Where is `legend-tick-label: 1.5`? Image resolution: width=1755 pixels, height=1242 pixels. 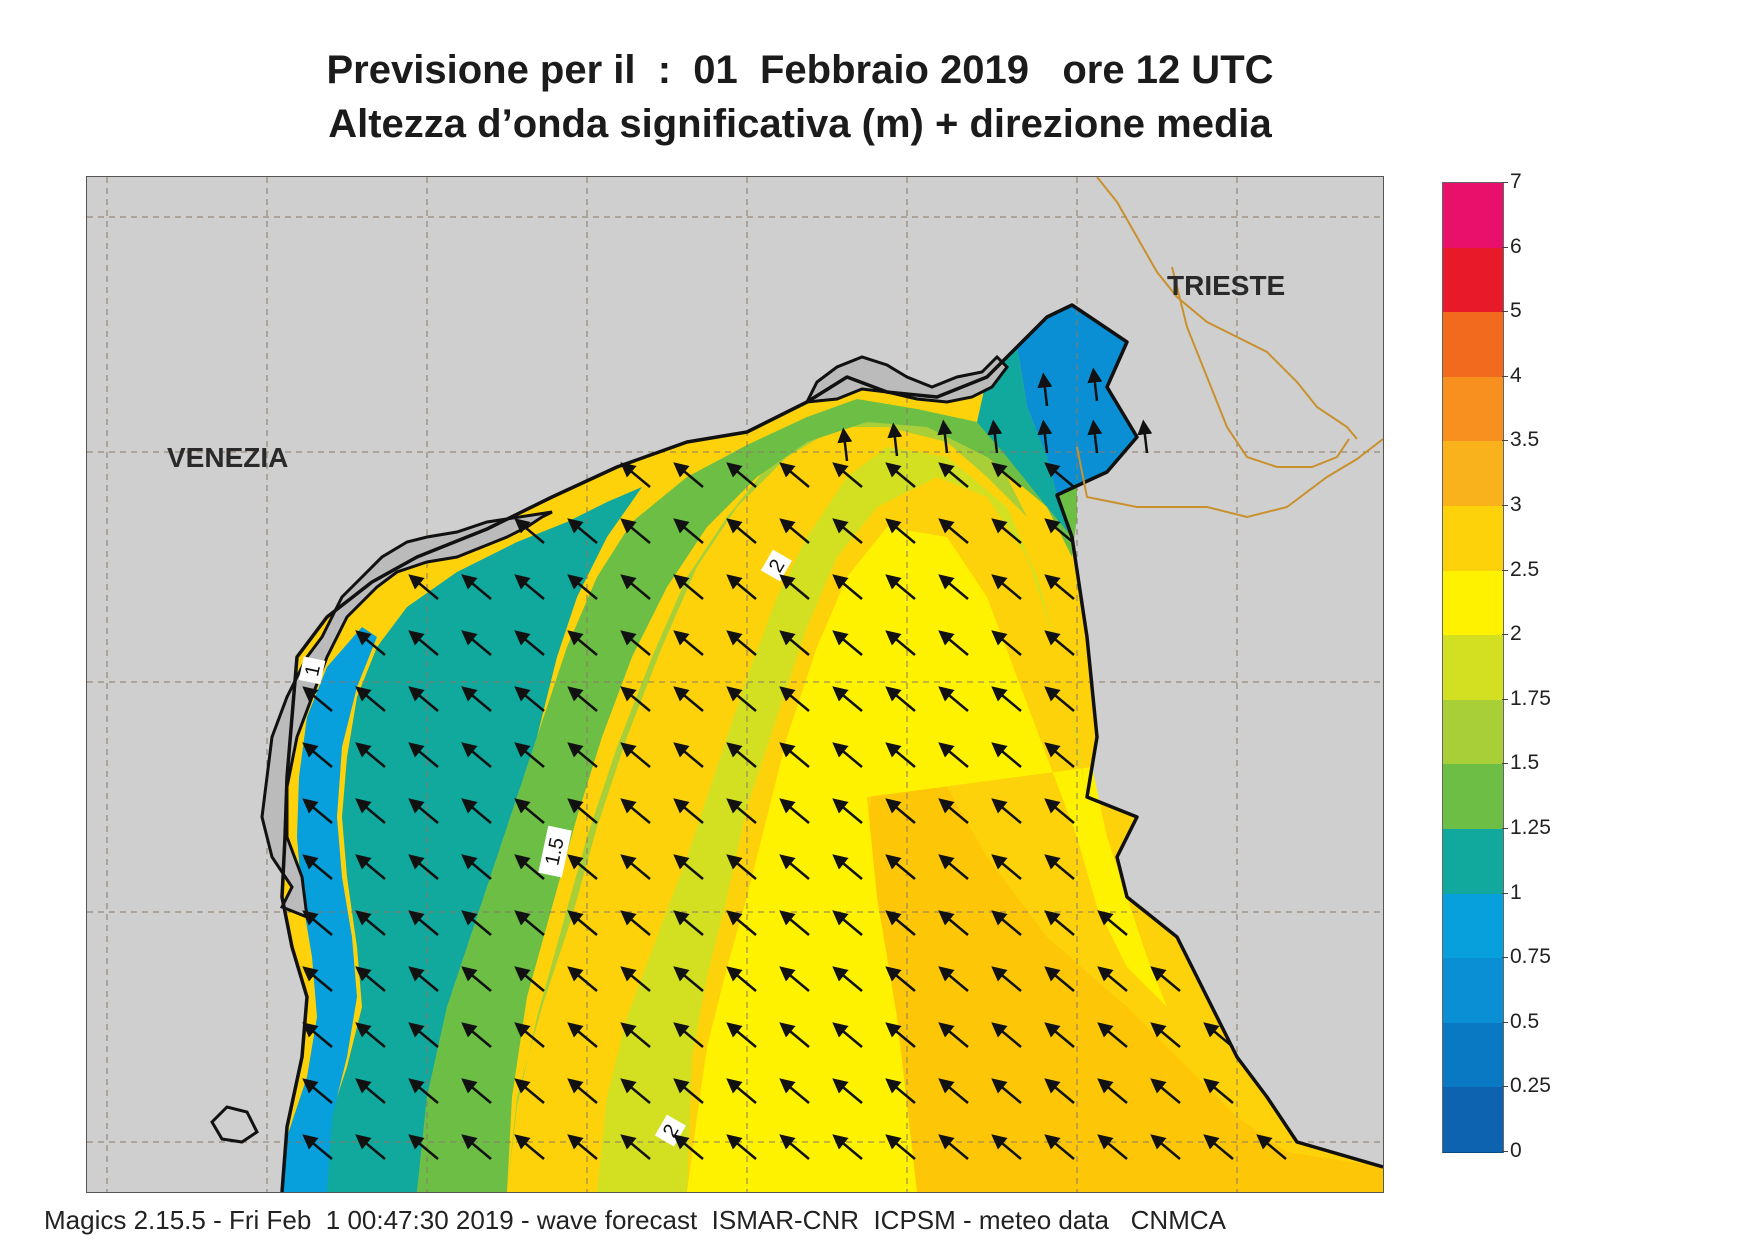
legend-tick-label: 1.5 is located at coordinates (1525, 763).